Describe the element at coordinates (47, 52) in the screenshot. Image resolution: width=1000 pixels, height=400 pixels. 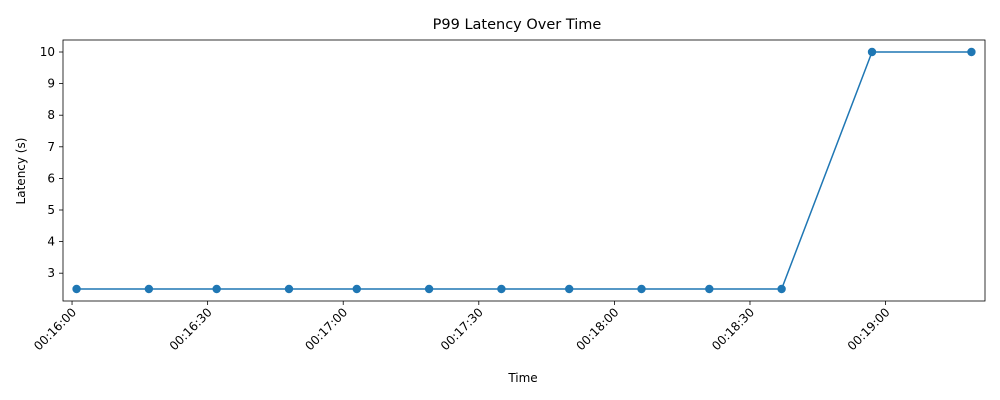
I see `y-tick-label: 10` at that location.